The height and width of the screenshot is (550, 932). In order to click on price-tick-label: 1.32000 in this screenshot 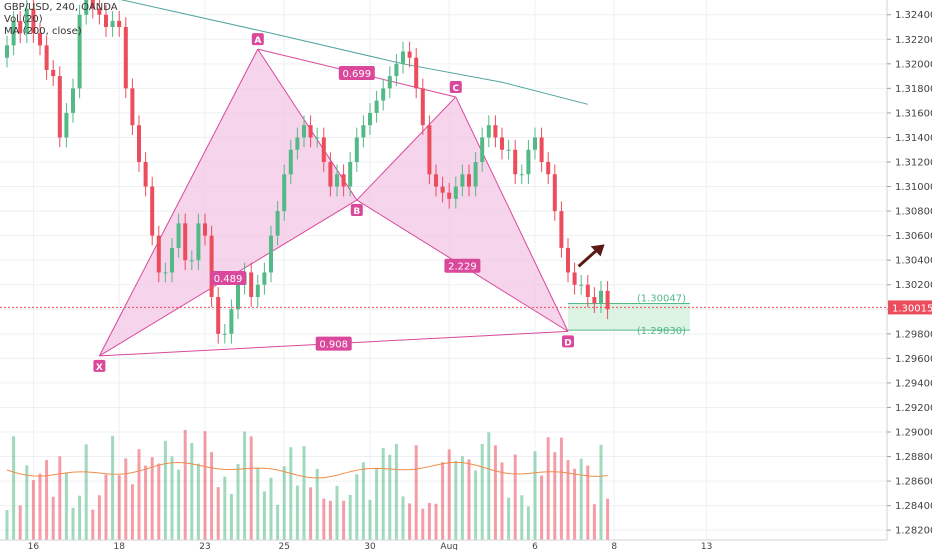, I will do `click(913, 64)`.